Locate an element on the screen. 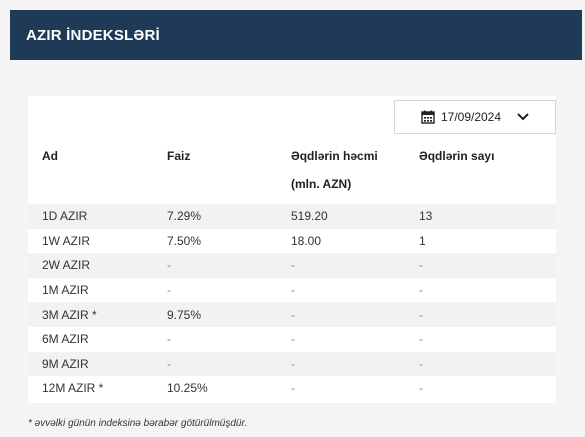  cell-name: 1M AZIR is located at coordinates (90, 290).